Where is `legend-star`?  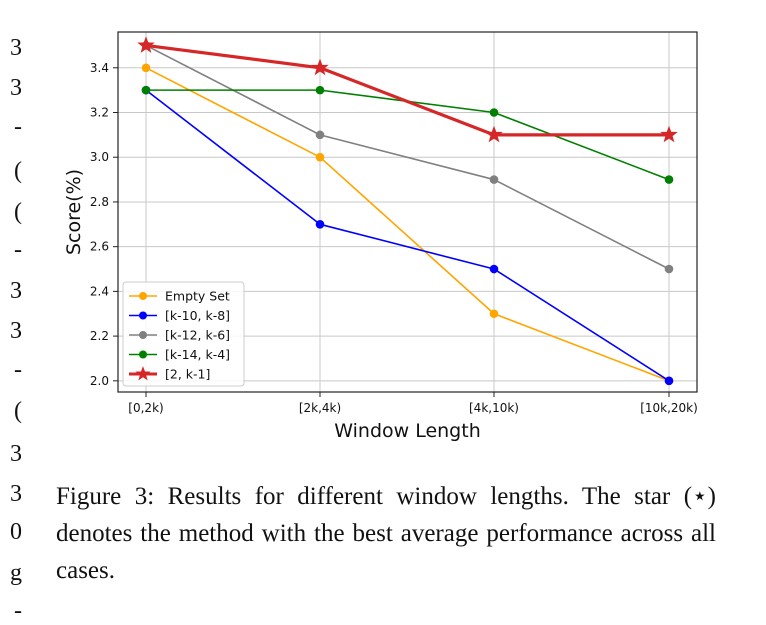 legend-star is located at coordinates (143, 373).